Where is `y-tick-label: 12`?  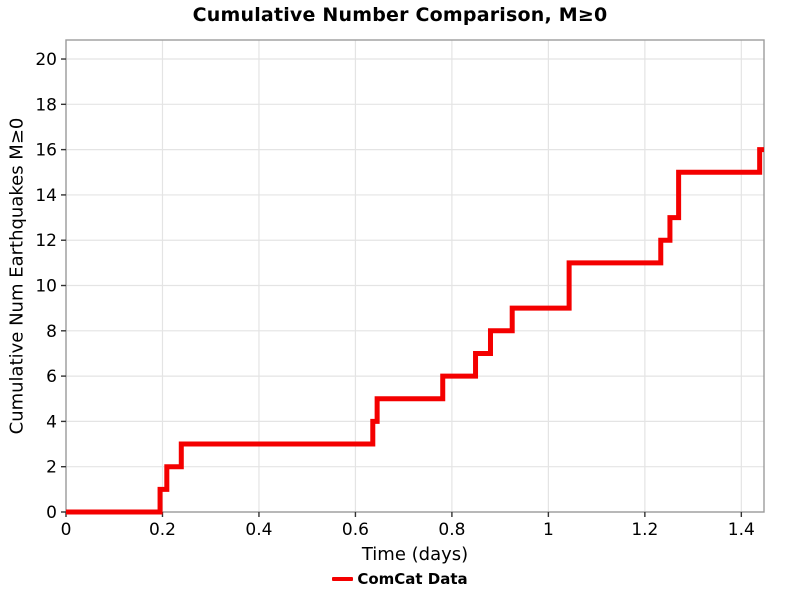 y-tick-label: 12 is located at coordinates (46, 241).